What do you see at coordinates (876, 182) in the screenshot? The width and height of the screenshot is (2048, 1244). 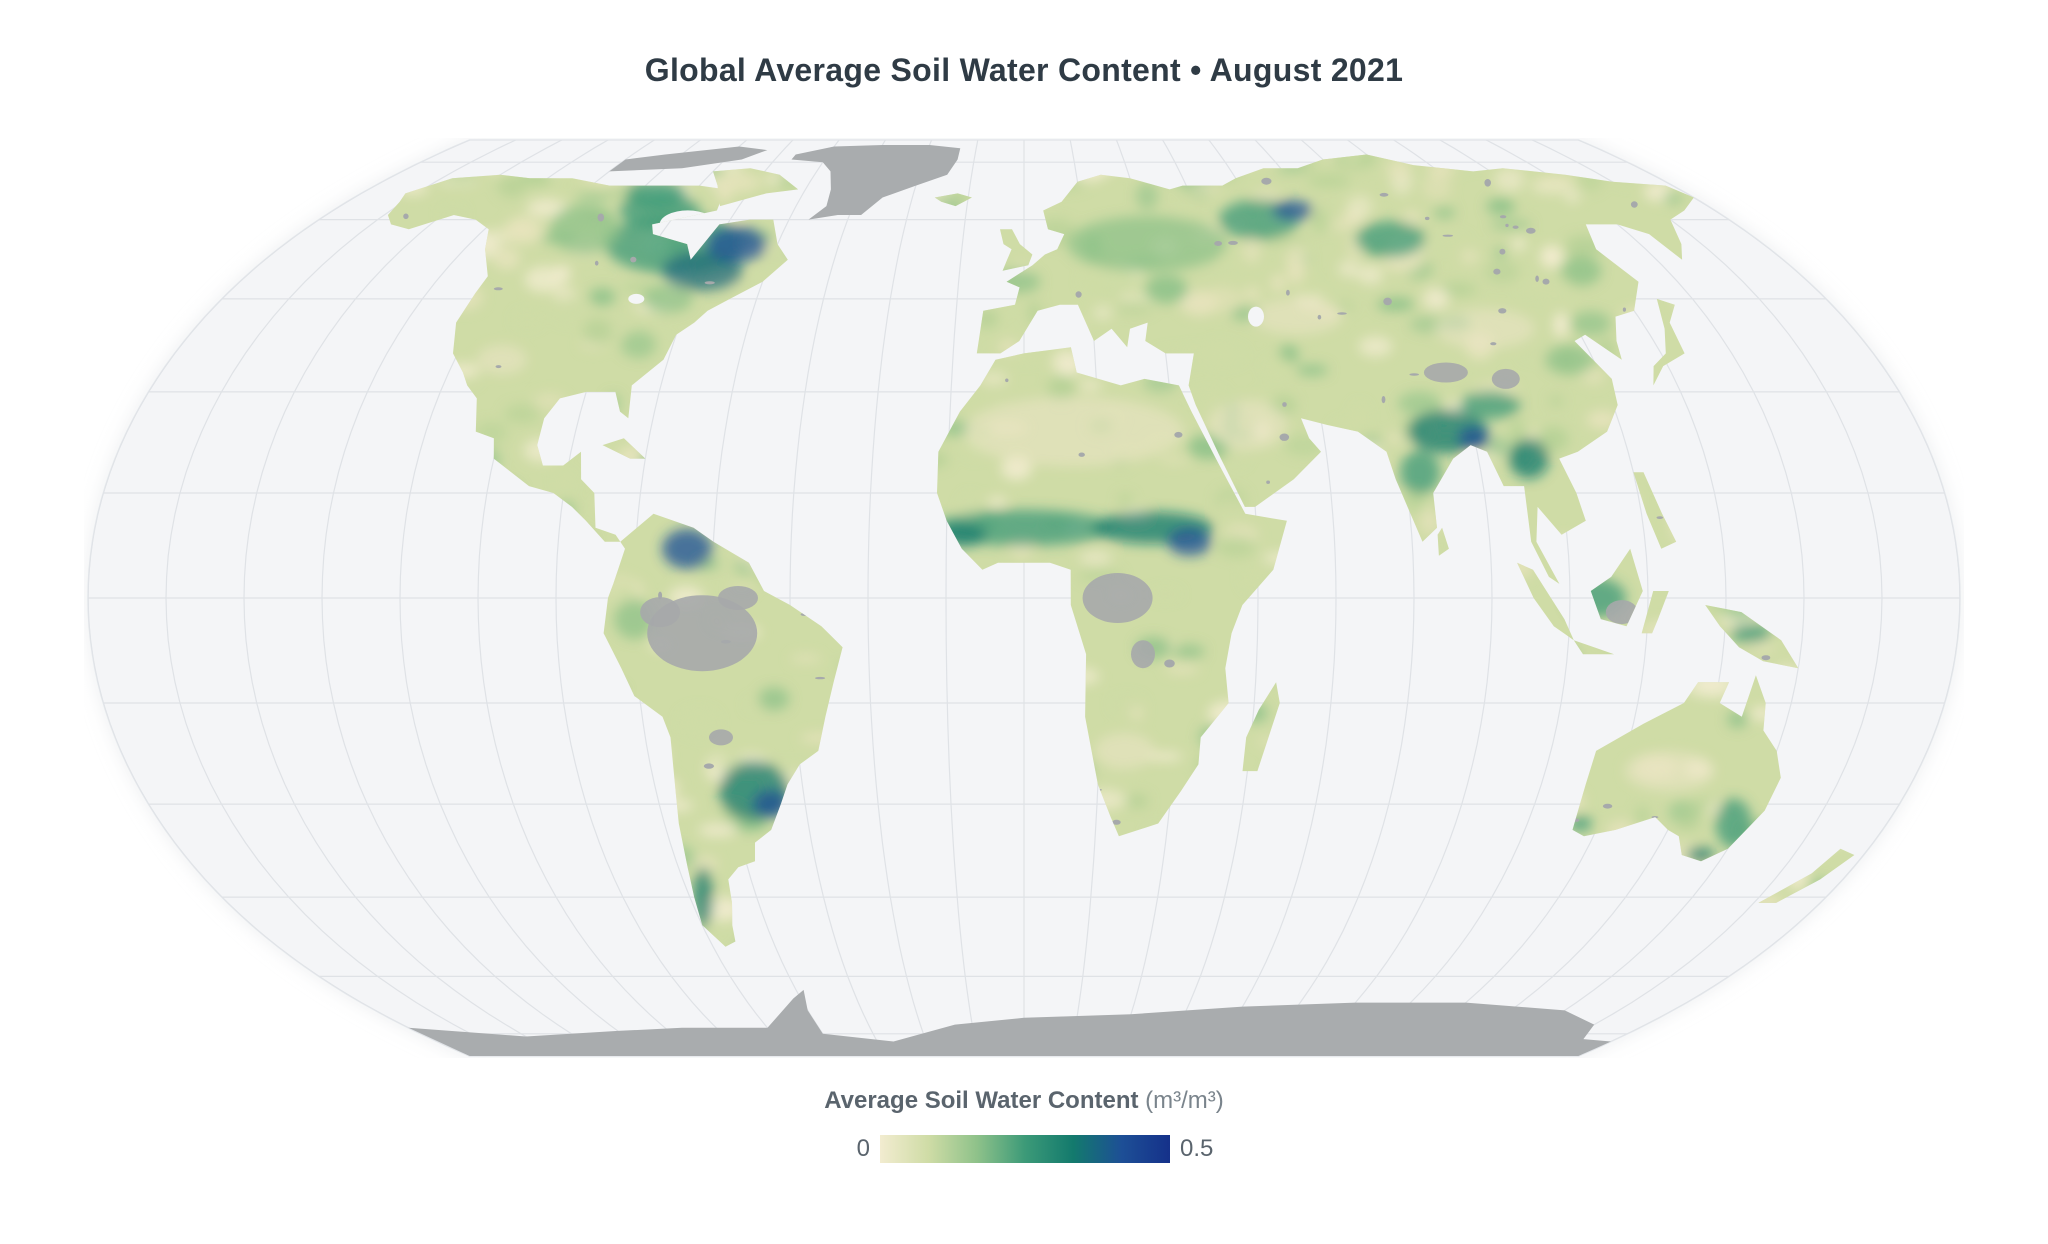 I see `greenland-landmass` at bounding box center [876, 182].